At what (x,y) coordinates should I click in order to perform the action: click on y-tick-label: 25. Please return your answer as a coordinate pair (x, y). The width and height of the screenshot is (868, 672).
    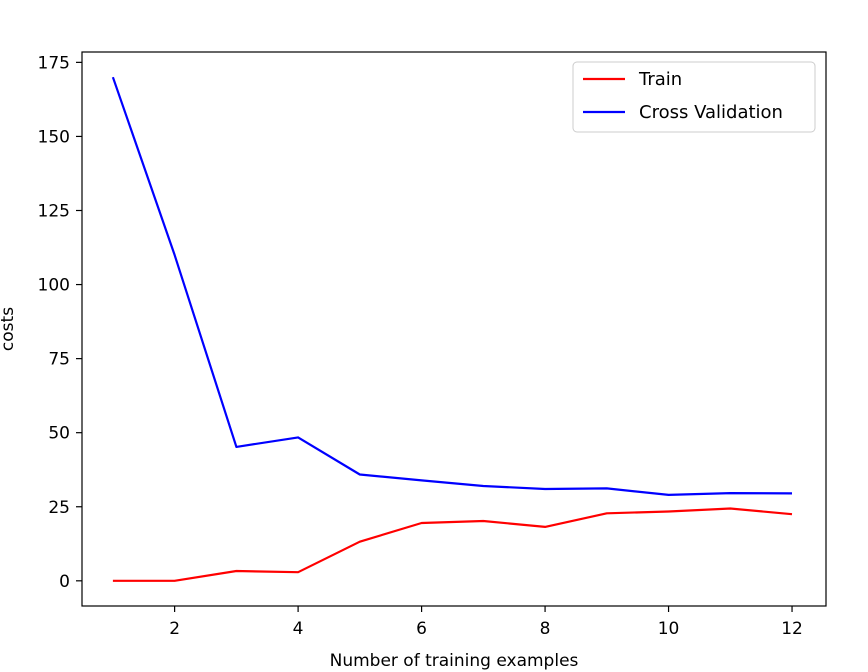
    Looking at the image, I should click on (59, 508).